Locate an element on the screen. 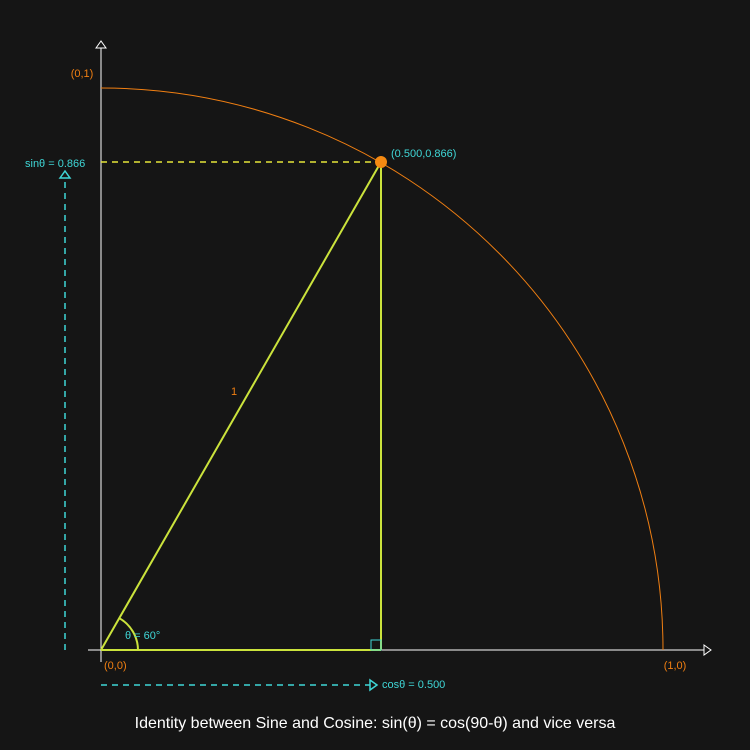 The width and height of the screenshot is (750, 750). x-unit-label: (1,0) is located at coordinates (675, 666).